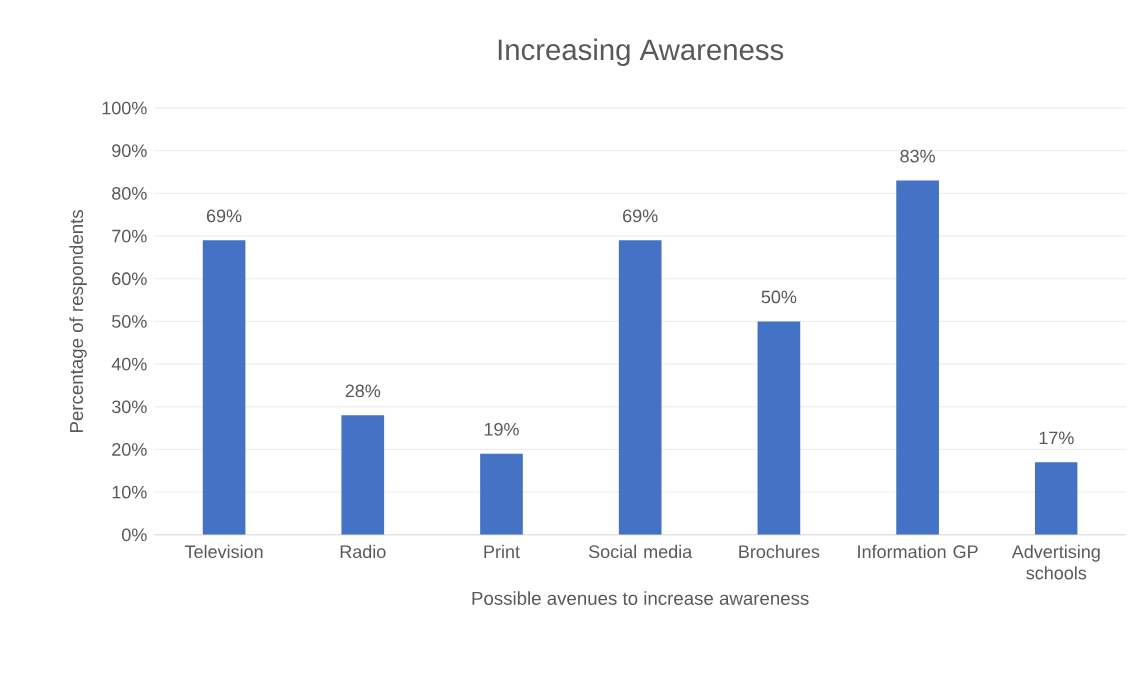 The width and height of the screenshot is (1147, 678). Describe the element at coordinates (1055, 562) in the screenshot. I see `x-tick-label: Advertising schools` at that location.